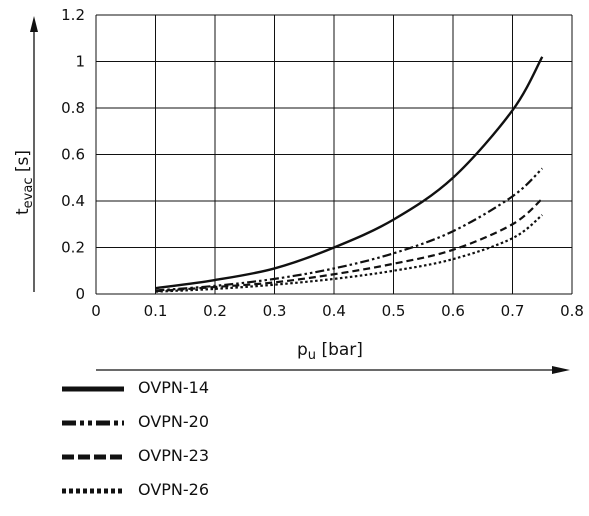  I want to click on x-tick-label: 0.4, so click(334, 311).